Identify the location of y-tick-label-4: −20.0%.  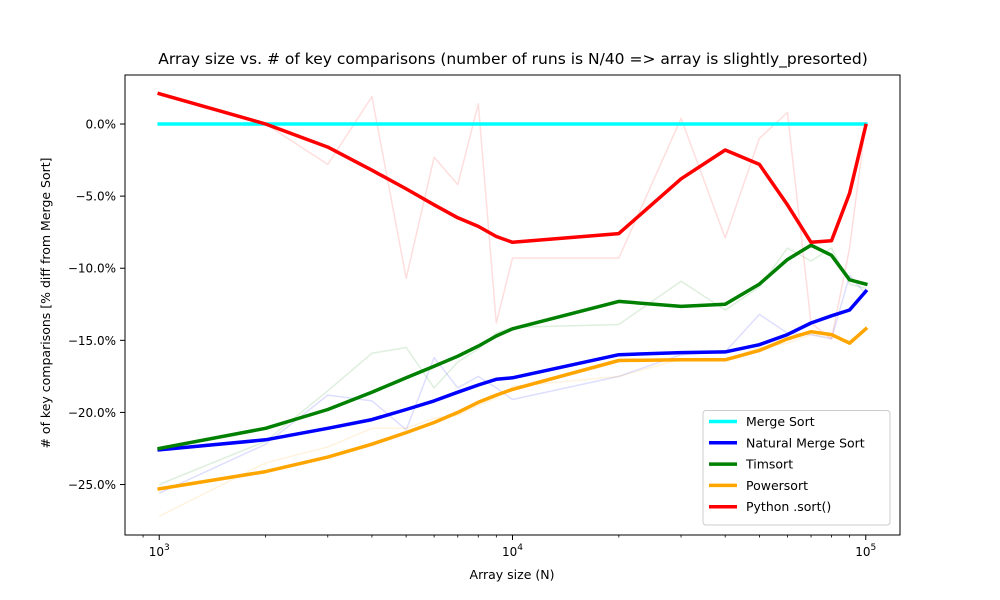
(92, 413).